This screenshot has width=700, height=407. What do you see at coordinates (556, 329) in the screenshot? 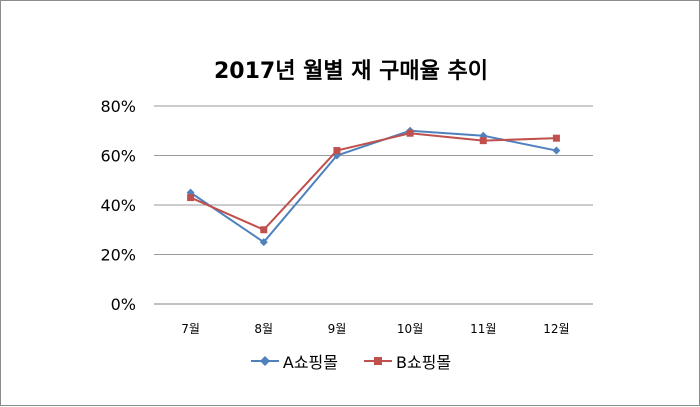
I see `x-tick-label: 12월` at bounding box center [556, 329].